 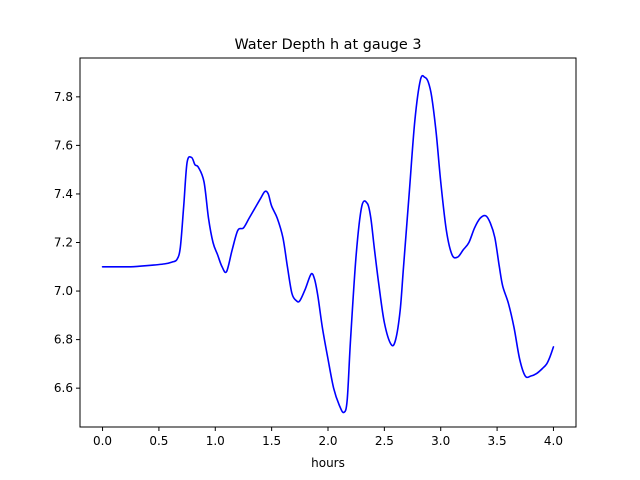 What do you see at coordinates (328, 463) in the screenshot?
I see `x-axis-title: hours` at bounding box center [328, 463].